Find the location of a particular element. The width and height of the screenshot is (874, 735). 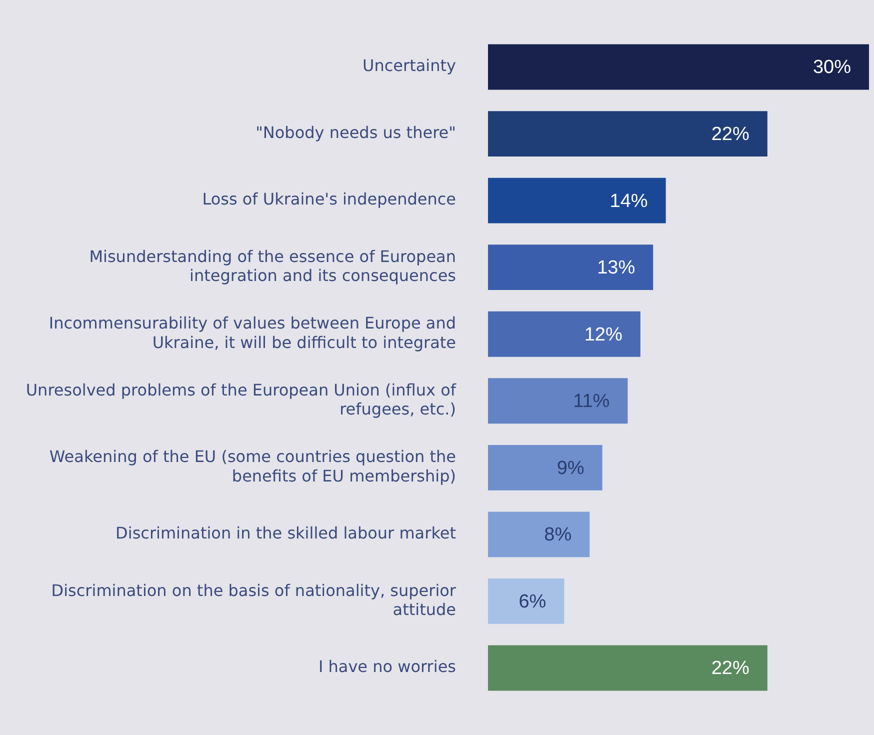

y-tick-label: Uncertainty is located at coordinates (409, 66).